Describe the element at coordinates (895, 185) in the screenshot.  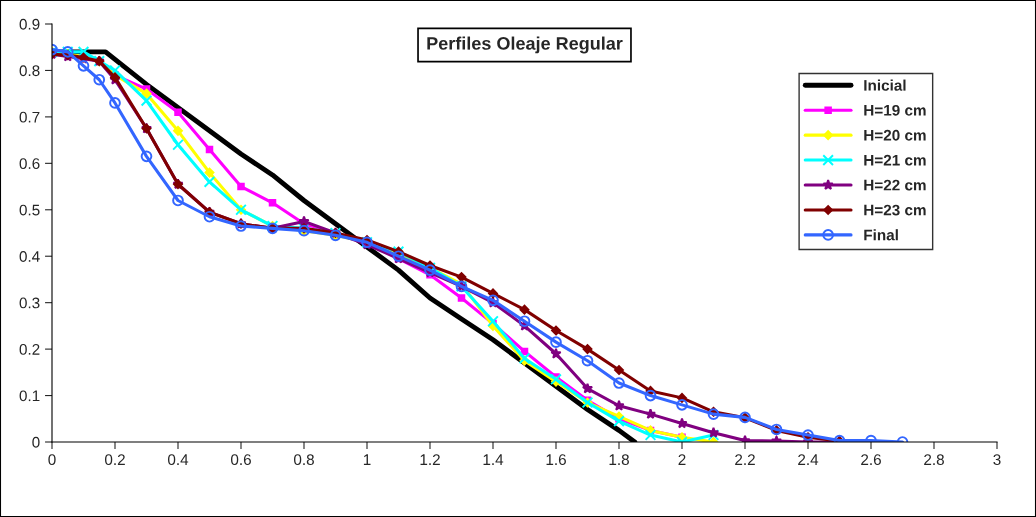
I see `legend-label: H=22 cm` at that location.